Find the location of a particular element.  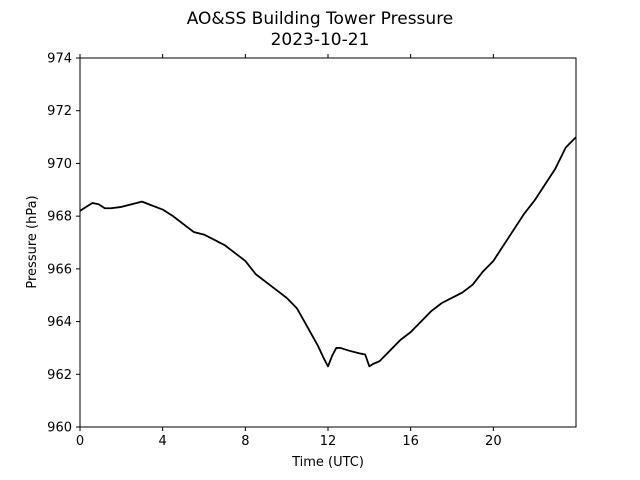

x-tick-label: 20 is located at coordinates (493, 441).